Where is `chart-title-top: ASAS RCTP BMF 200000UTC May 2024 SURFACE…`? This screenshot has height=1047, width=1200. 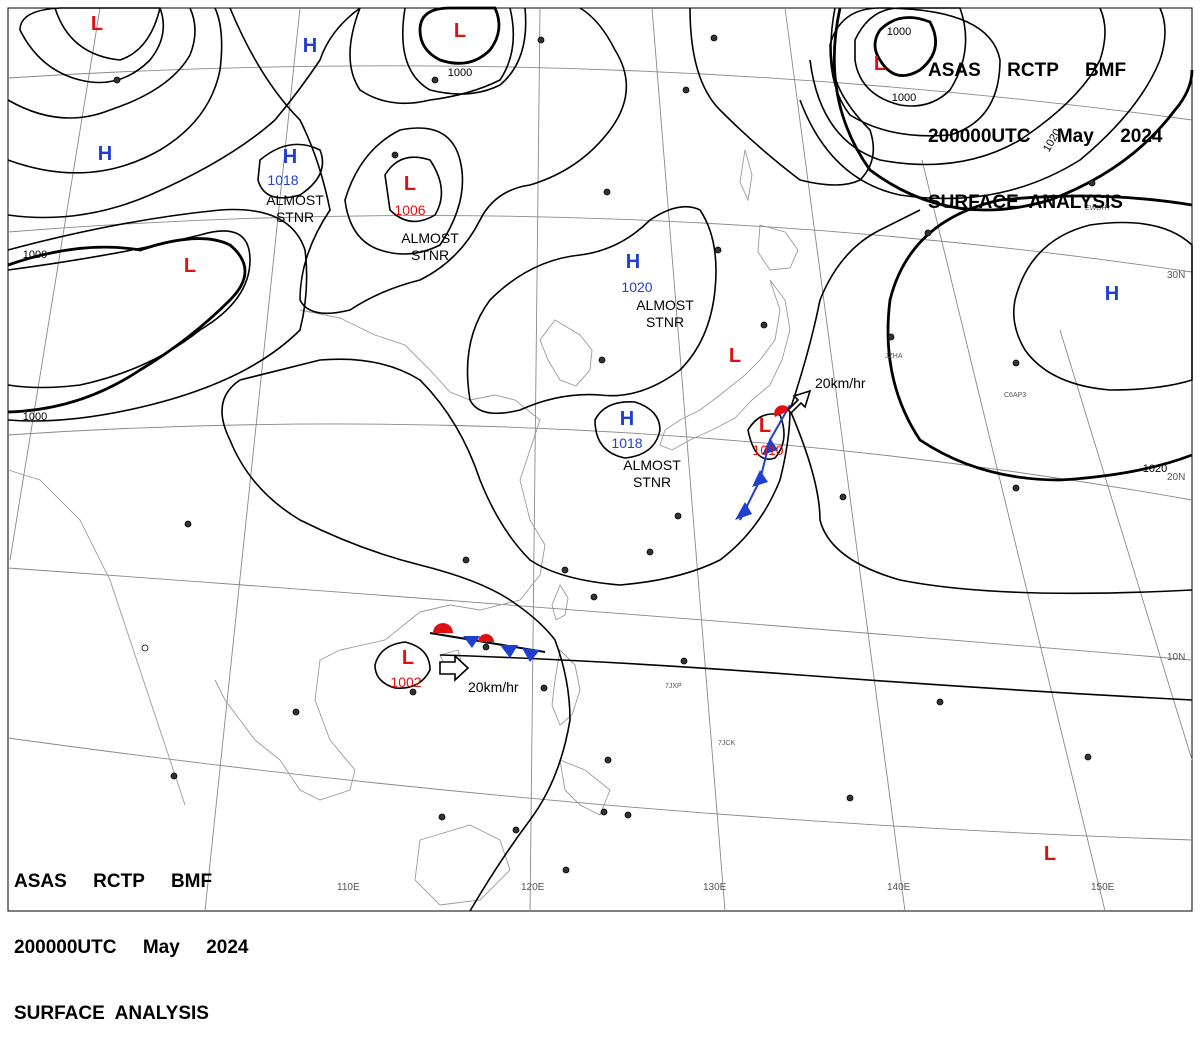 chart-title-top: ASAS RCTP BMF 200000UTC May 2024 SURFACE… is located at coordinates (1045, 126).